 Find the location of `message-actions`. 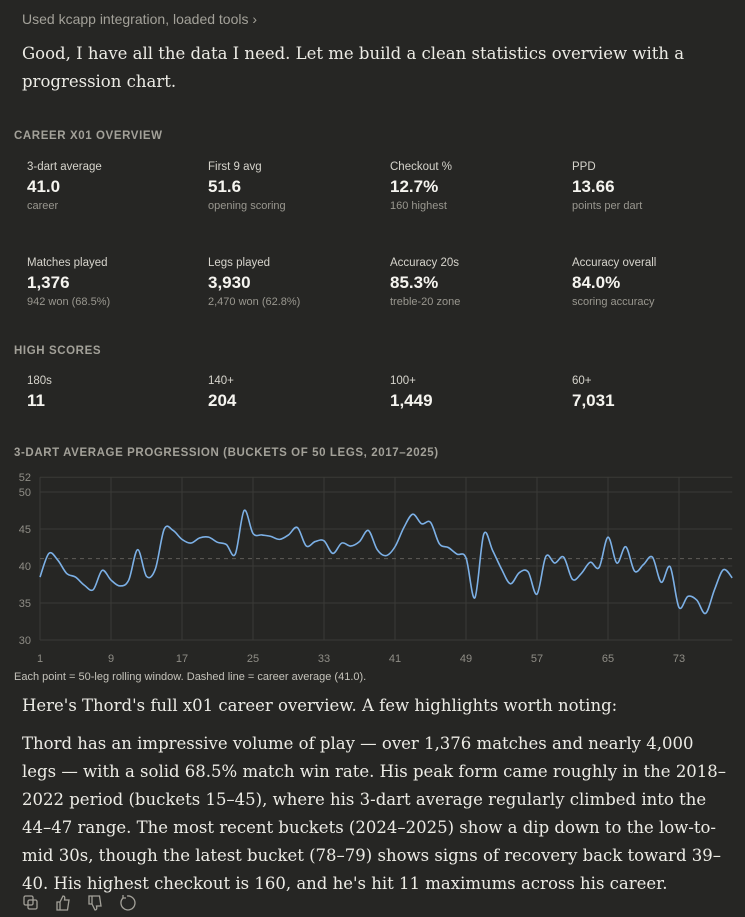

message-actions is located at coordinates (79, 903).